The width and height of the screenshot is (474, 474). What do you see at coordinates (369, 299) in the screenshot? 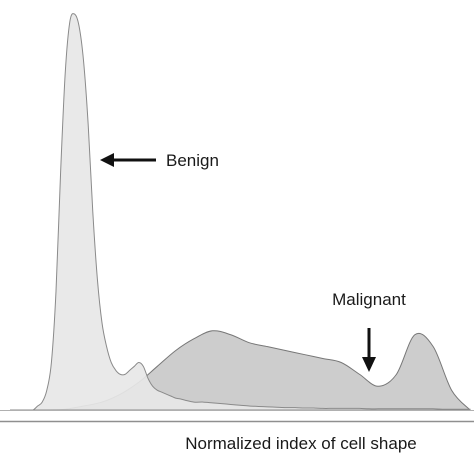
I see `malignant-label: Malignant` at bounding box center [369, 299].